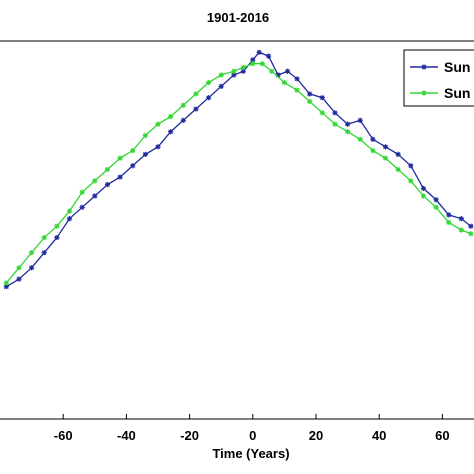 This screenshot has width=474, height=474. What do you see at coordinates (189, 435) in the screenshot?
I see `x-tick-label: -20` at bounding box center [189, 435].